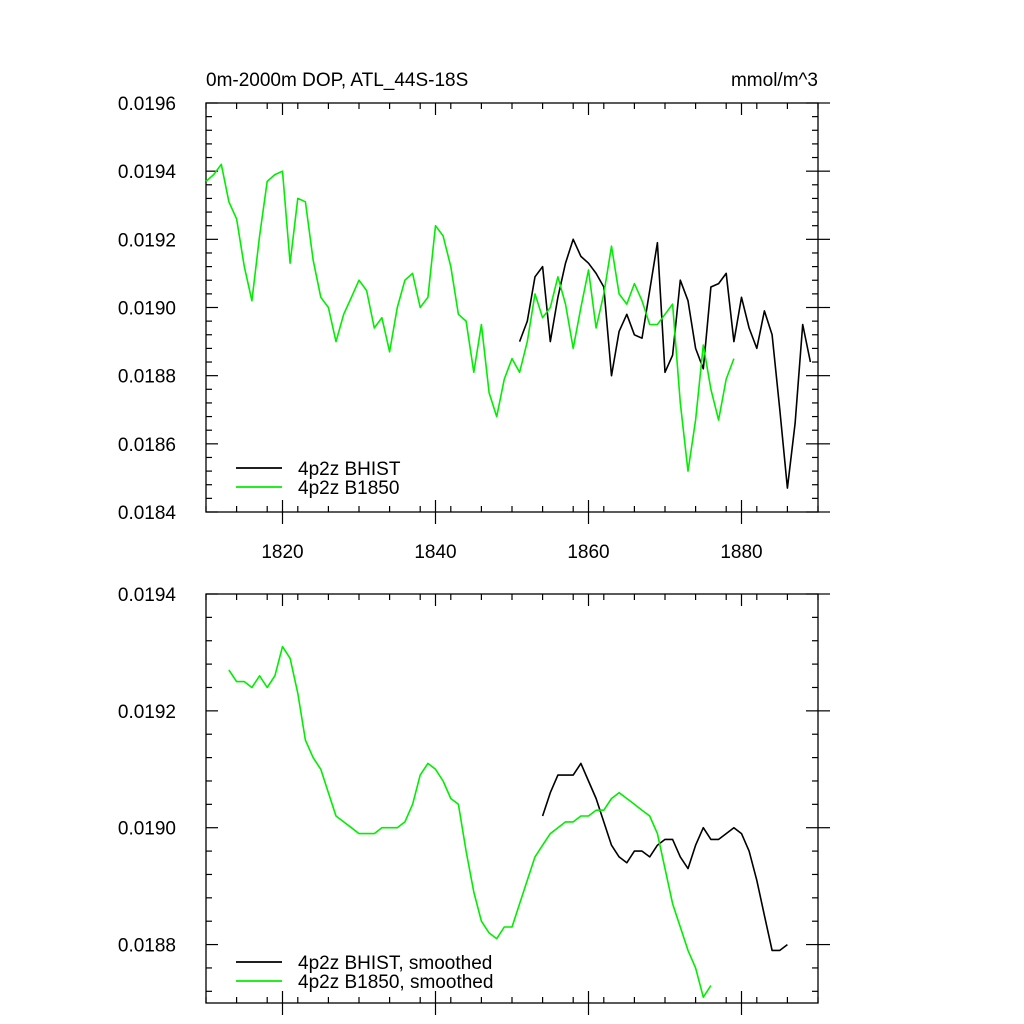  Describe the element at coordinates (348, 488) in the screenshot. I see `legend-label: 4p2z B1850` at that location.